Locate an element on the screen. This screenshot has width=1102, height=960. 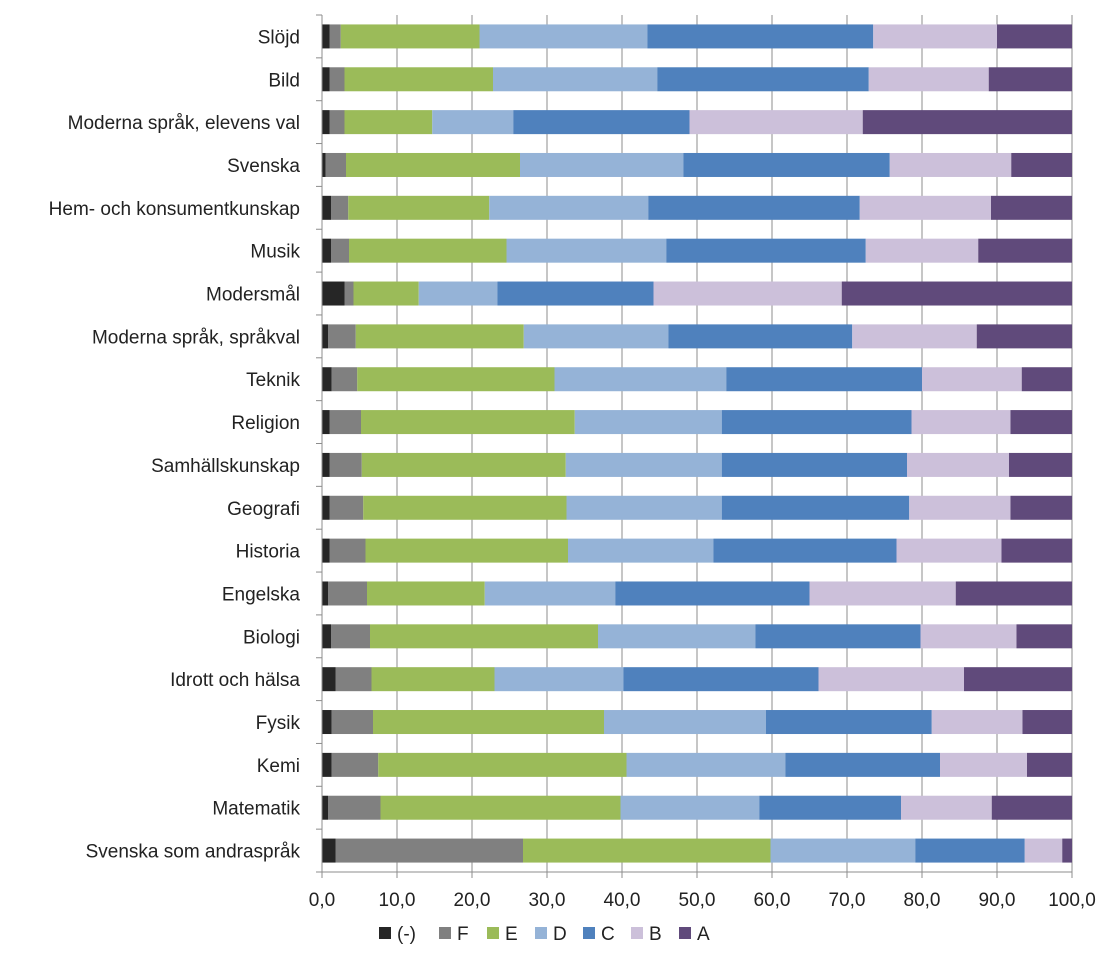
category-label: Moderna språk, språkval is located at coordinates (196, 337).